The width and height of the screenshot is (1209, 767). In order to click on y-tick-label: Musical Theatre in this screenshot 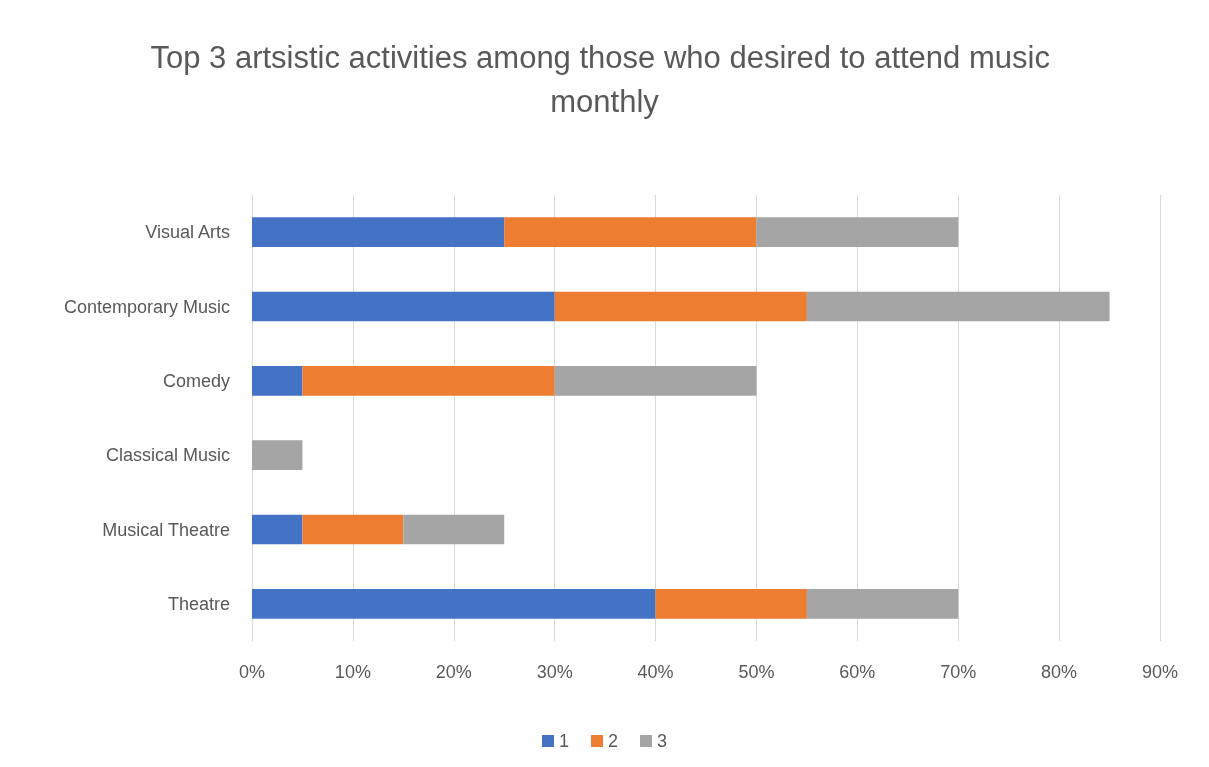, I will do `click(166, 529)`.